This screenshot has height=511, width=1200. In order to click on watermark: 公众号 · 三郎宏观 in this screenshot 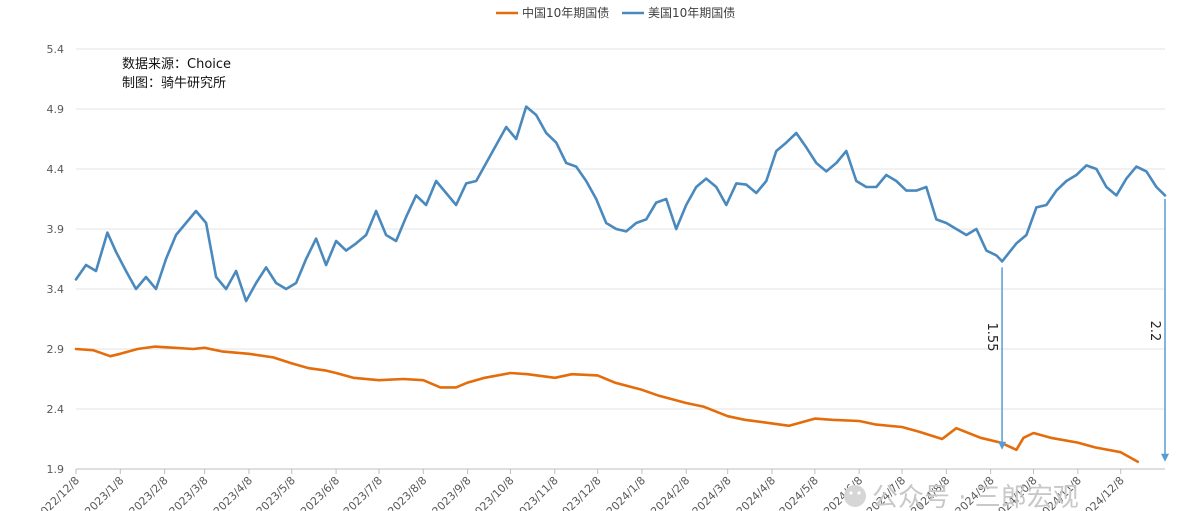, I will do `click(961, 497)`.